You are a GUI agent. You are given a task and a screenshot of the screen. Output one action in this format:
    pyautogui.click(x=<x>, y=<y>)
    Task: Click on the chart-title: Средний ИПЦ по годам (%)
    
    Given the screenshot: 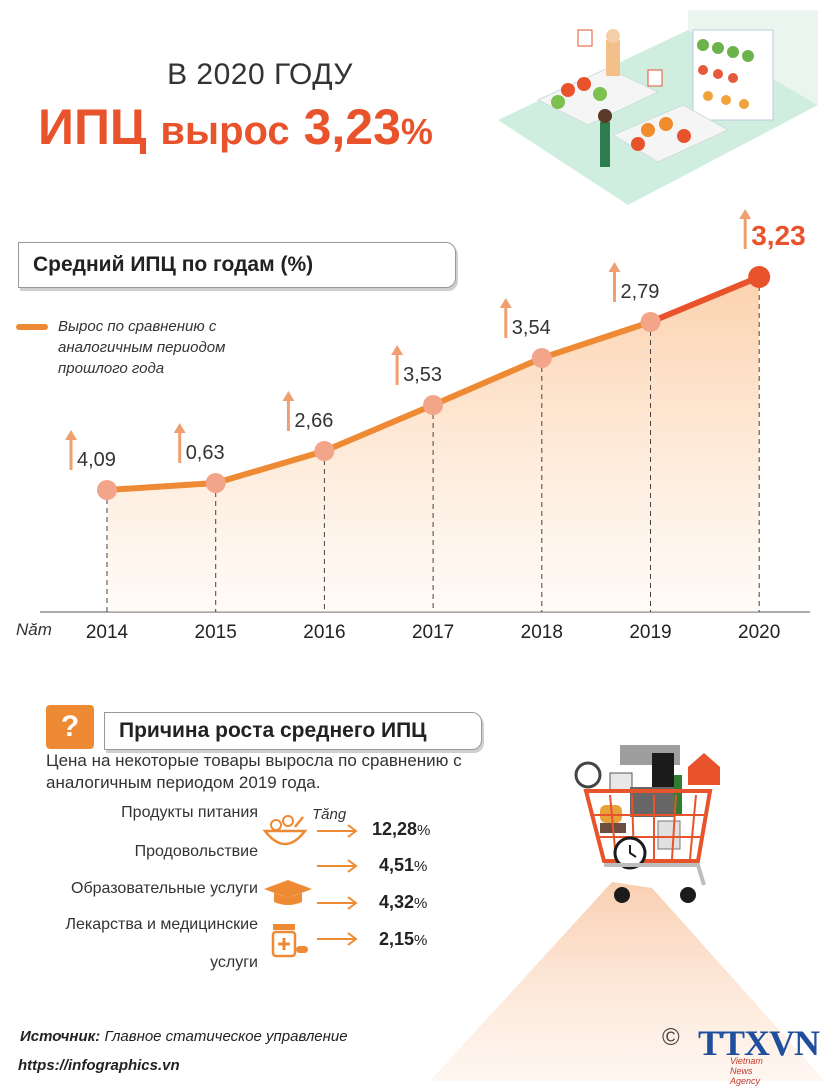 What is the action you would take?
    pyautogui.click(x=173, y=264)
    